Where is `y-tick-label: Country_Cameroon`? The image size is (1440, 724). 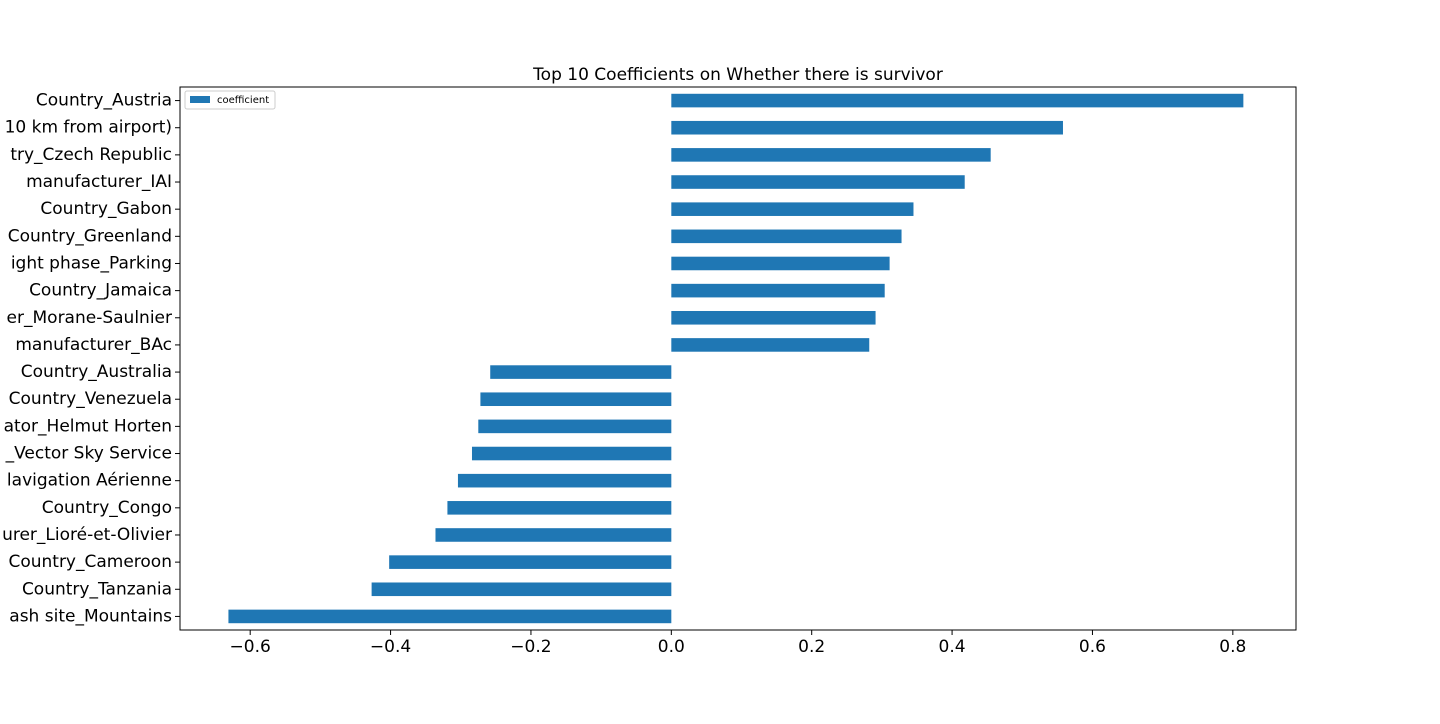
y-tick-label: Country_Cameroon is located at coordinates (90, 562).